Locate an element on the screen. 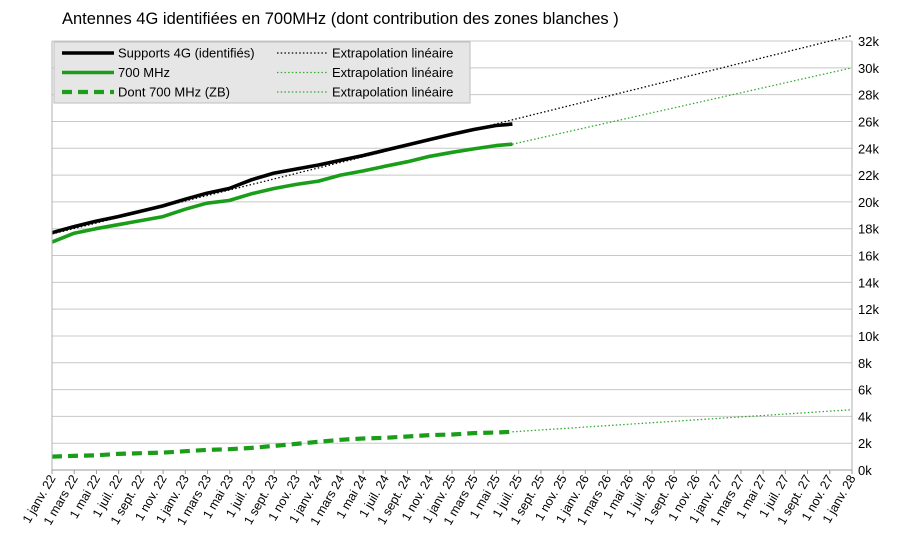  legend-box is located at coordinates (262, 72).